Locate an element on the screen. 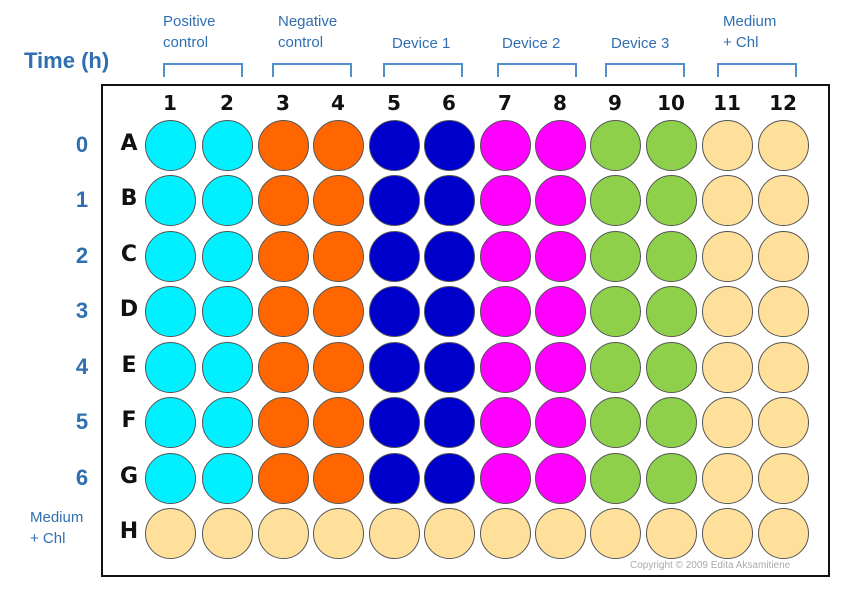 Image resolution: width=865 pixels, height=592 pixels. well-E4 is located at coordinates (338, 367).